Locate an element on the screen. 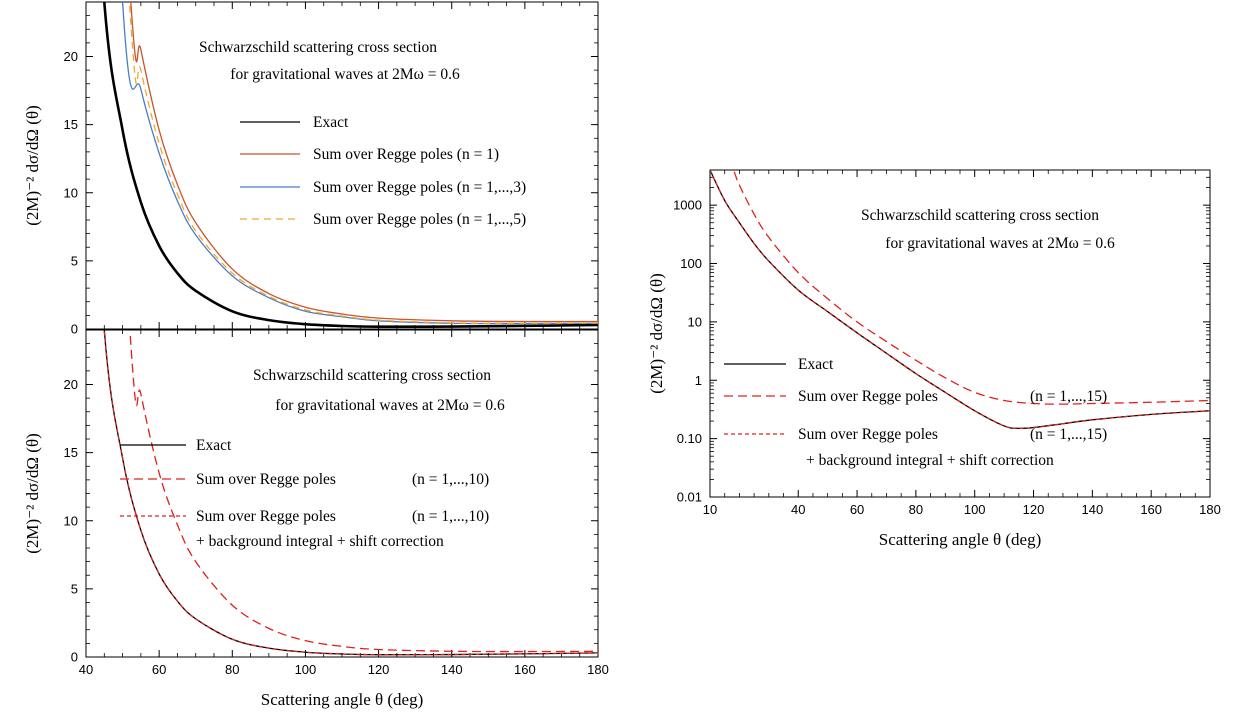  y-tick-label: 100 is located at coordinates (691, 263).